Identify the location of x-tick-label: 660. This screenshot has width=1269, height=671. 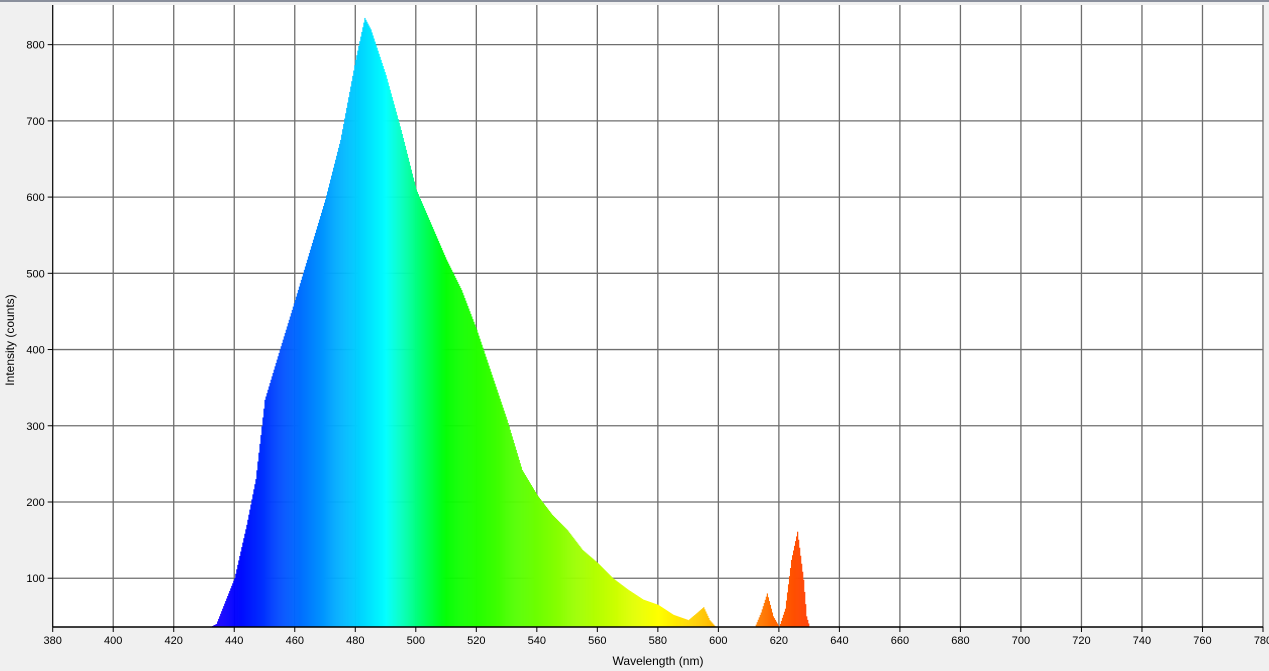
(900, 641).